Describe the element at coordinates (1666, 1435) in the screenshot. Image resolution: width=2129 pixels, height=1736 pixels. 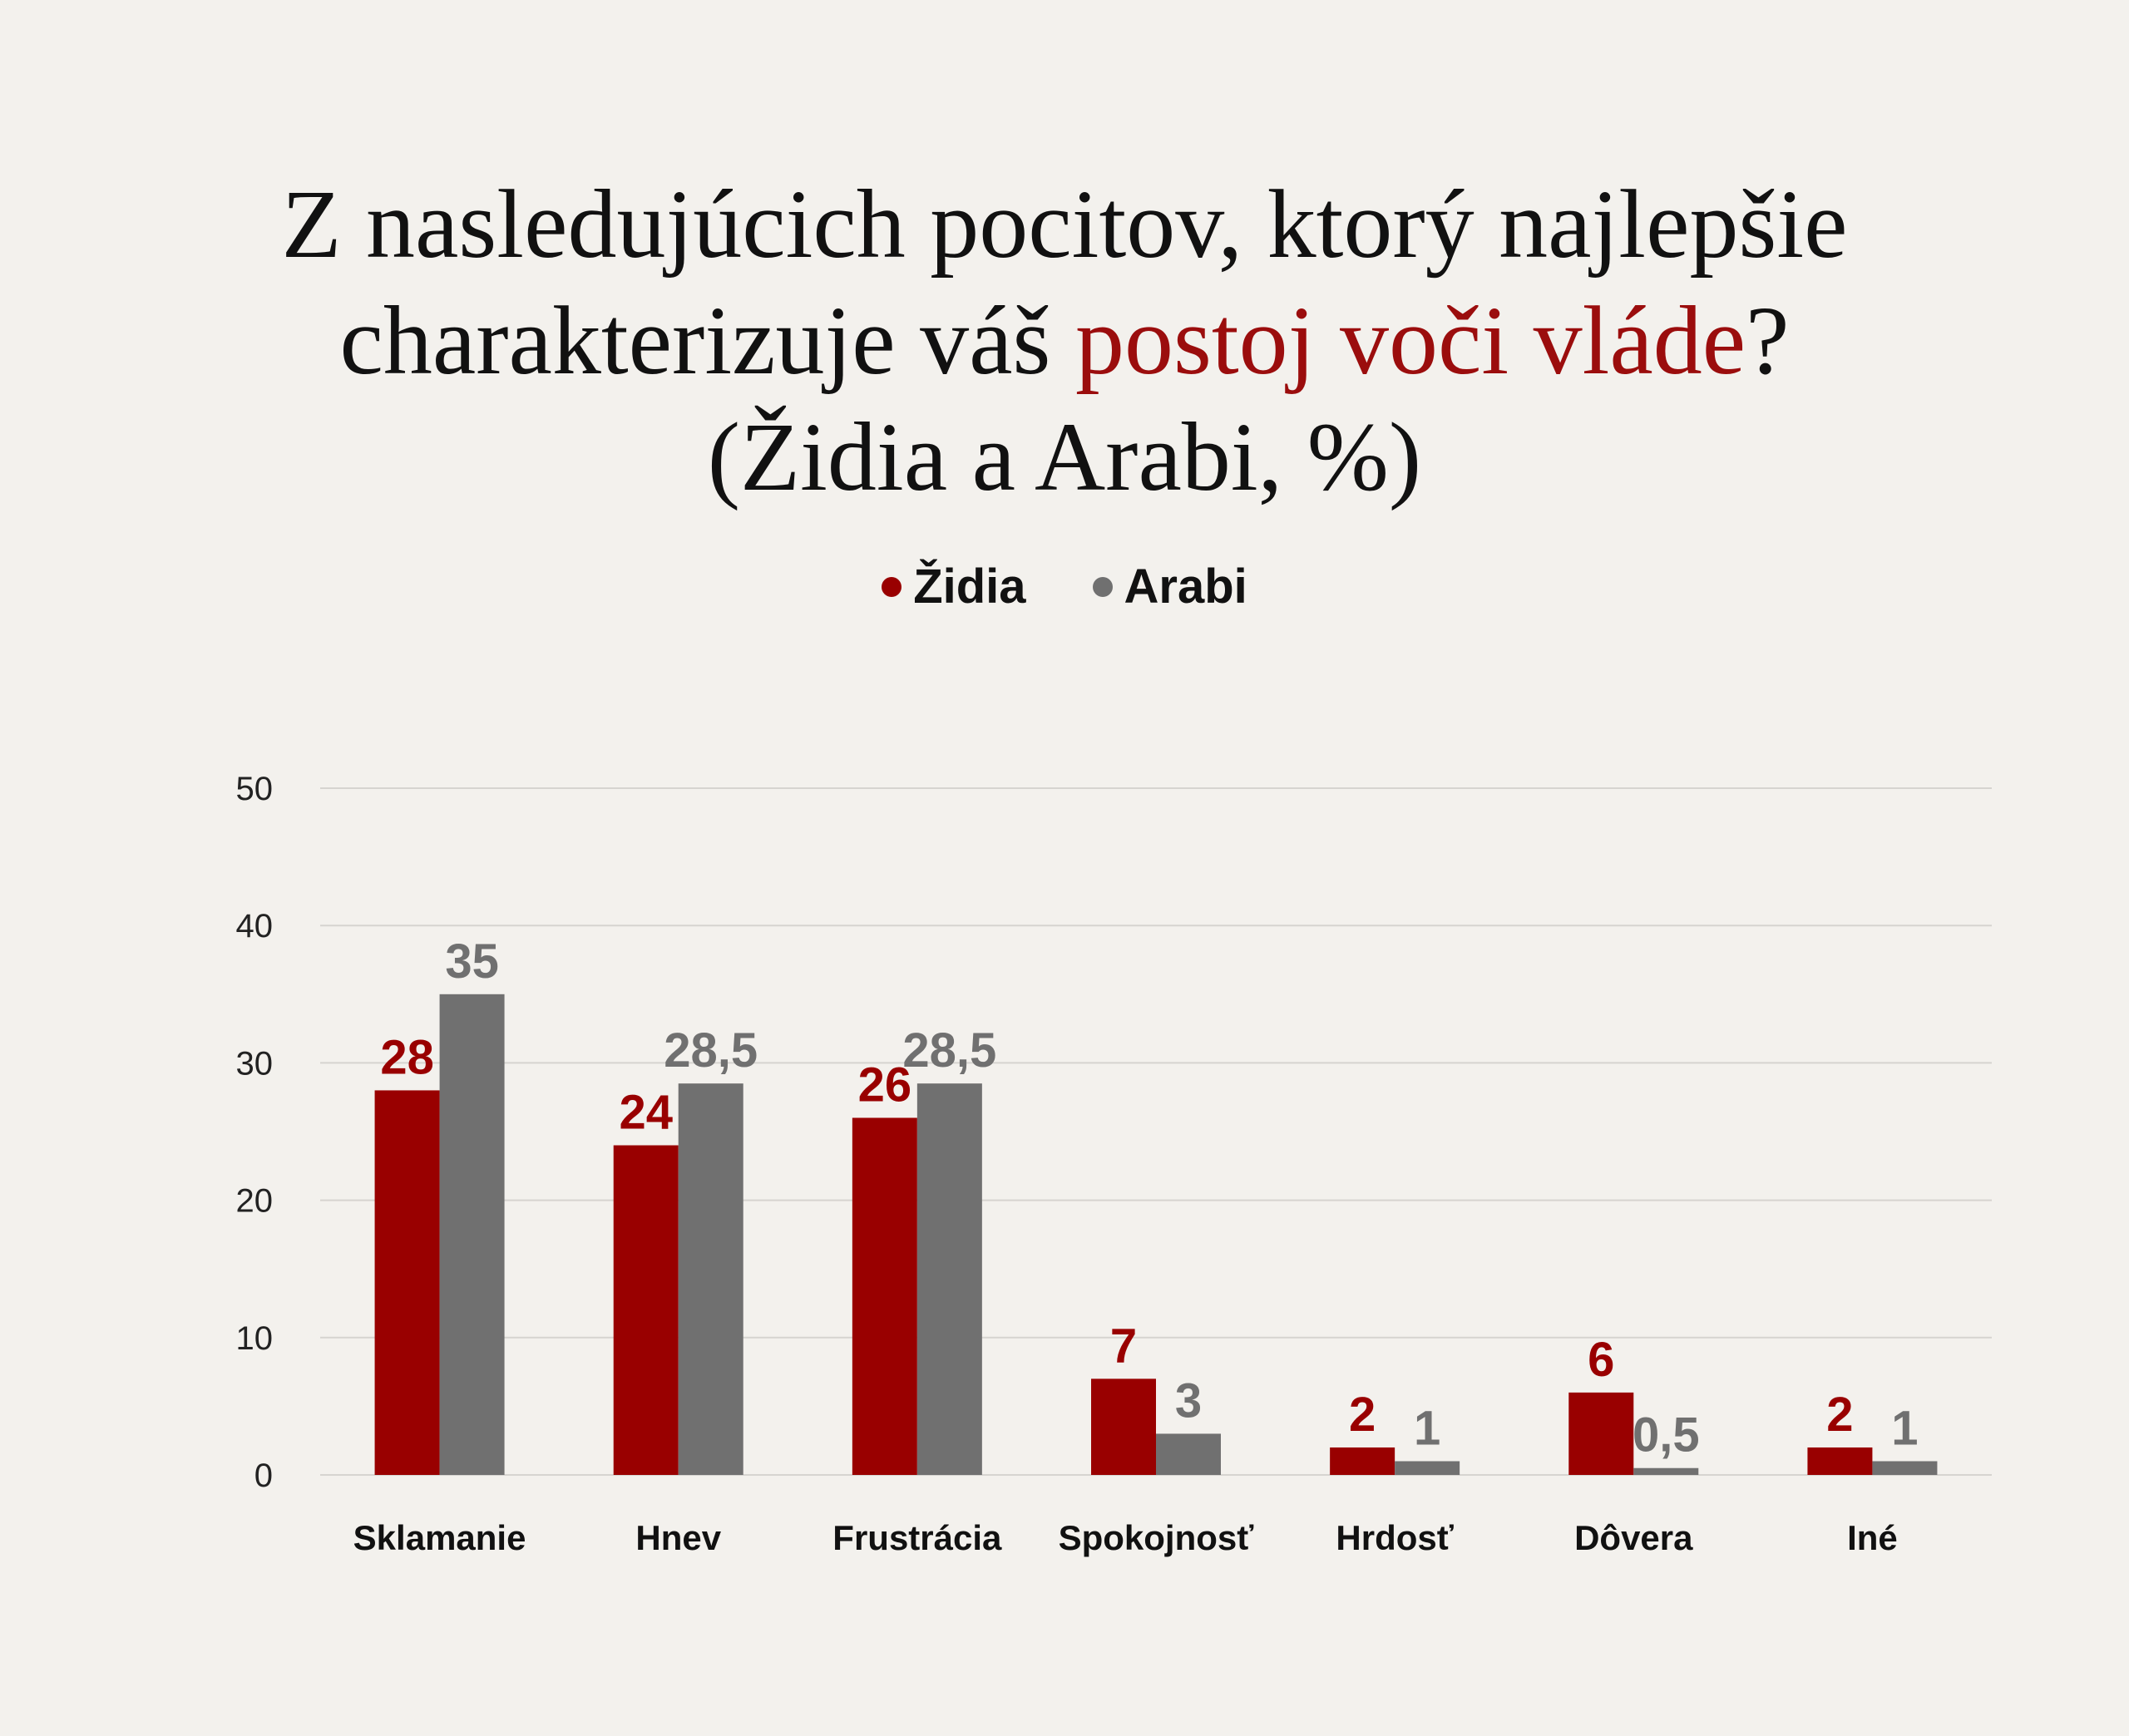
I see `data-label-arabi: 0,5` at that location.